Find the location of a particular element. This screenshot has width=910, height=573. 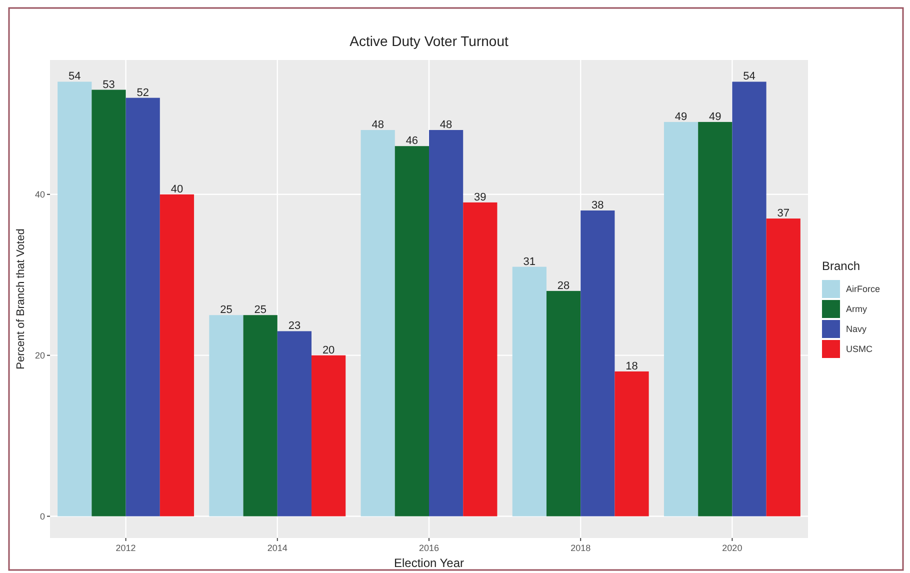

data-label: 20 is located at coordinates (328, 350).